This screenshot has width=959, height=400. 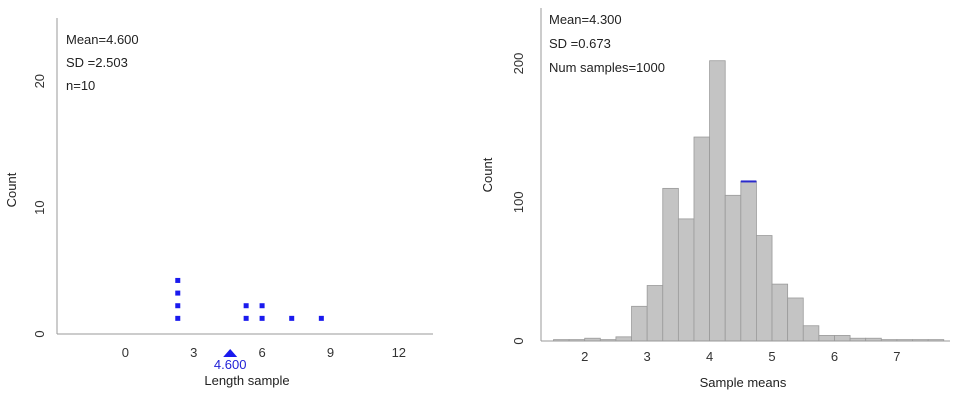 I want to click on histogram-x-ticks: 2 3 4 5 6 7, so click(x=740, y=356).